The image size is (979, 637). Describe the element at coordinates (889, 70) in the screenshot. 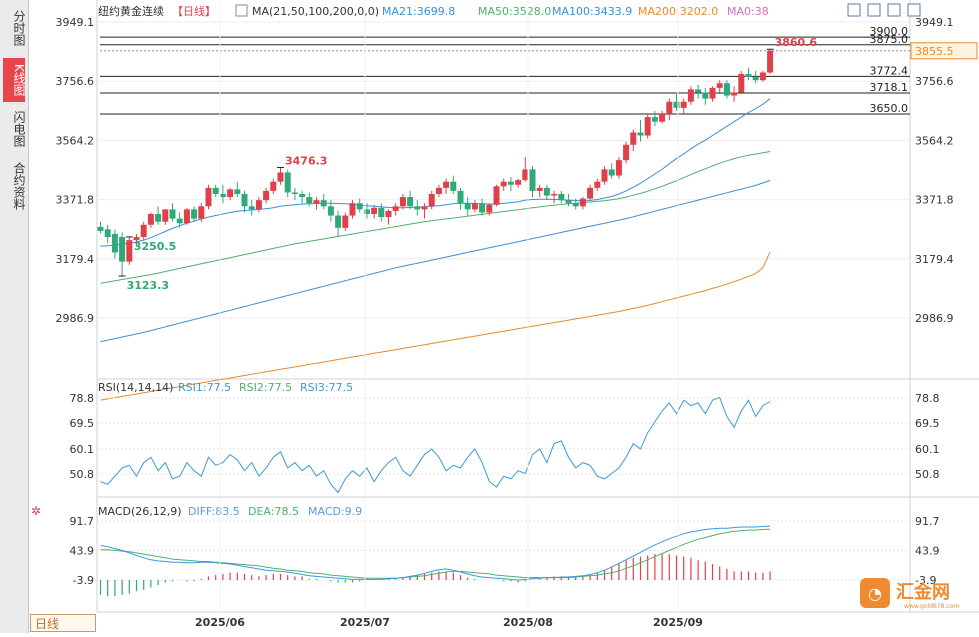

I see `level-label: 3772.4` at that location.